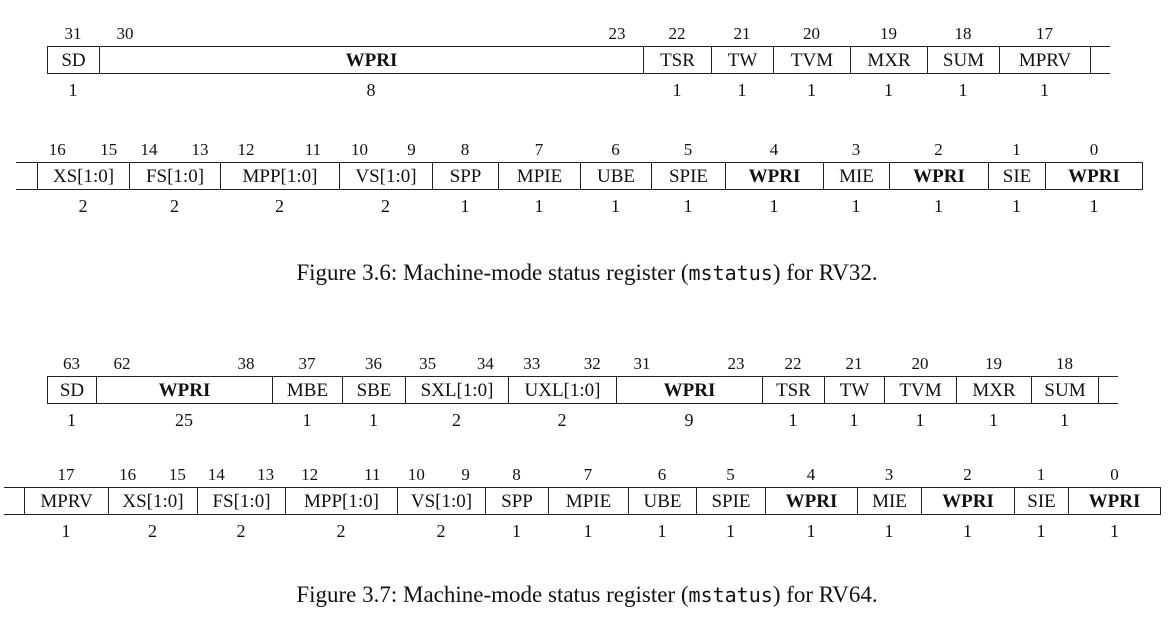  I want to click on register-field: XS[1:0], so click(83, 176).